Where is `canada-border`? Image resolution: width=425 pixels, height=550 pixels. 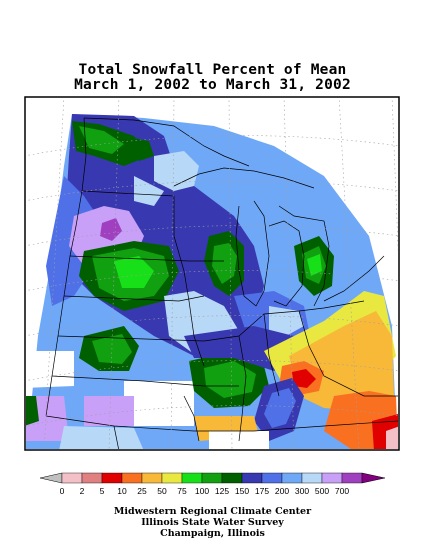
canada-border is located at coordinates (166, 142).